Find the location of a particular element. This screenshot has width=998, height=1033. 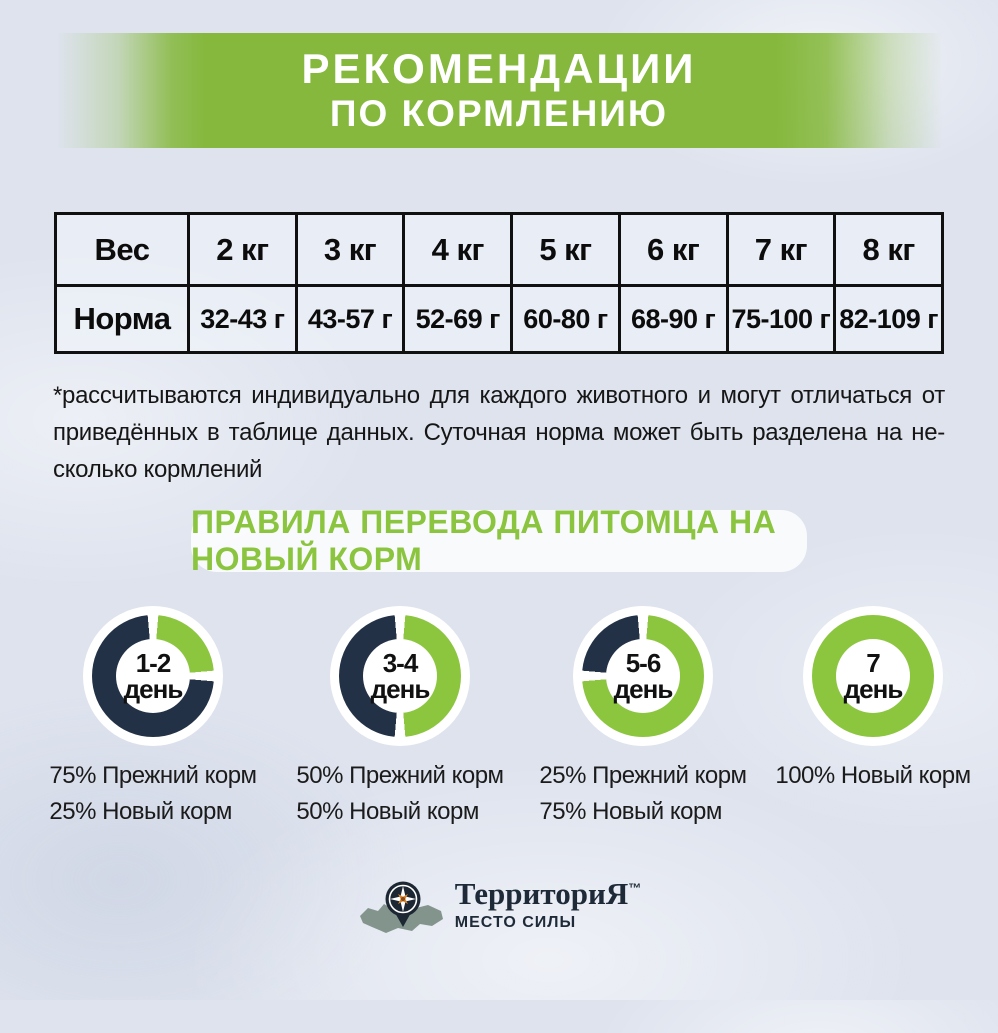

caption-old-food: 50% Прежний корм is located at coordinates (400, 775).